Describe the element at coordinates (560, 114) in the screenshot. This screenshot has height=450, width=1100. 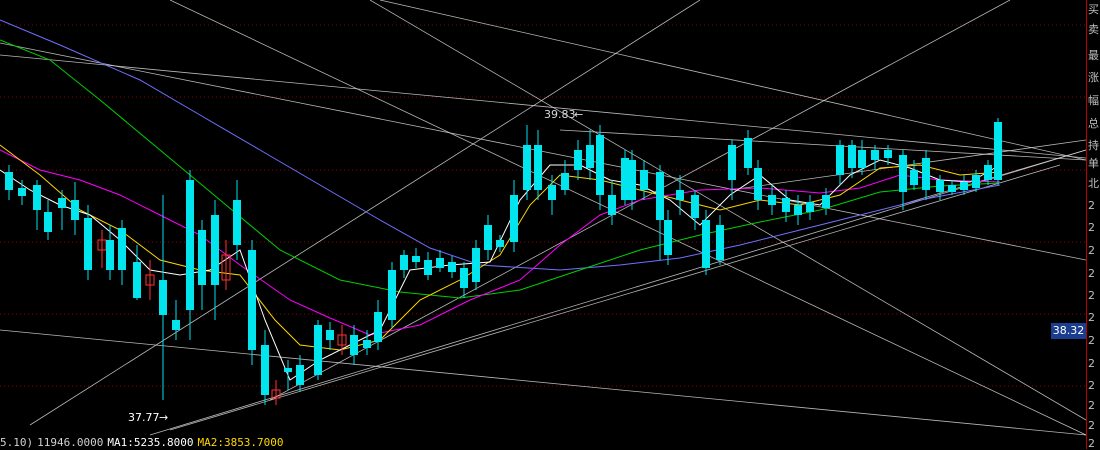
I see `high-price-label: 39.83` at that location.